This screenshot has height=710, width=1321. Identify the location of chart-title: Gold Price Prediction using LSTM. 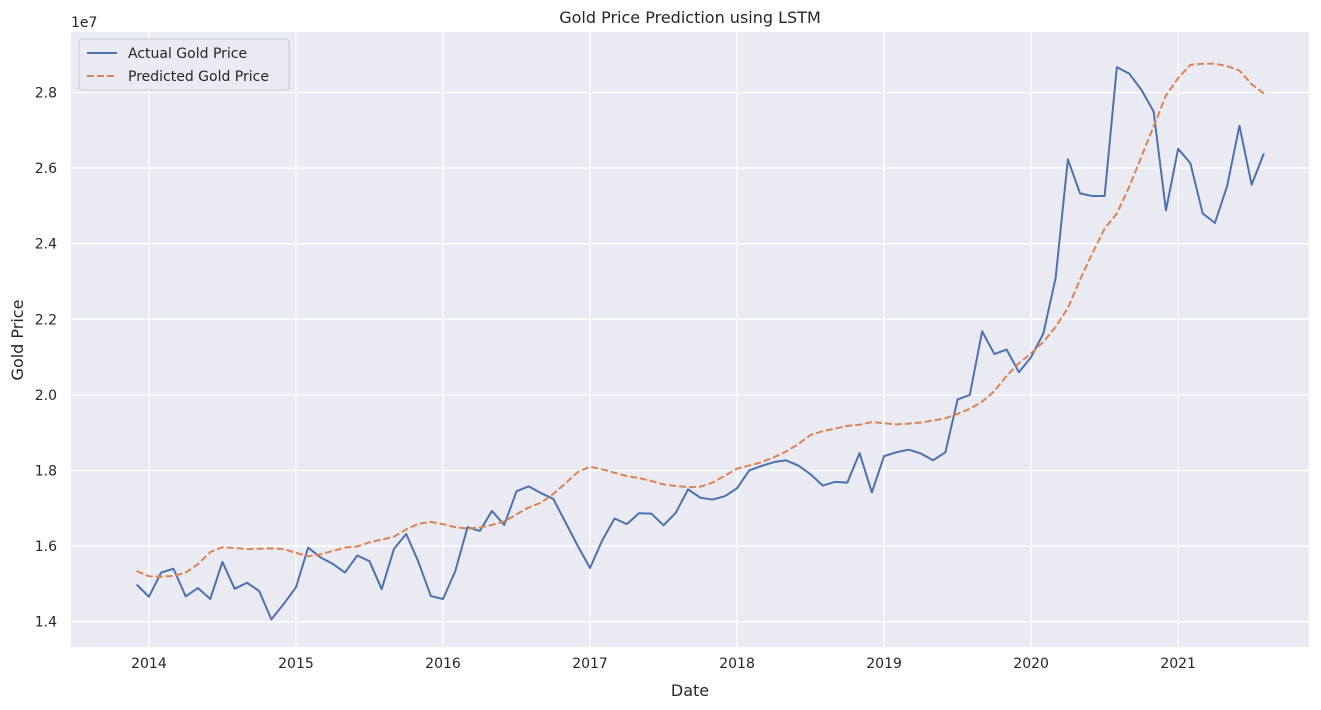
(690, 17).